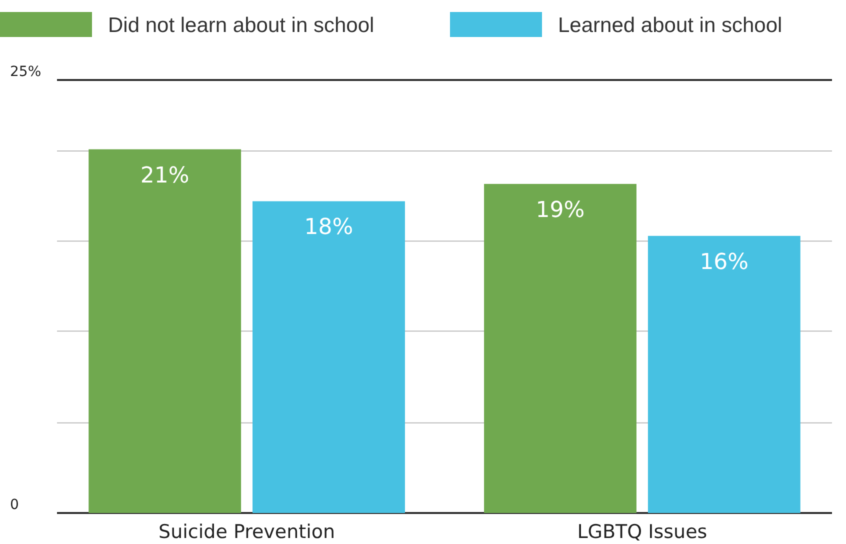 This screenshot has height=544, width=846. What do you see at coordinates (642, 532) in the screenshot?
I see `x-tick-label: LGBTQ Issues` at bounding box center [642, 532].